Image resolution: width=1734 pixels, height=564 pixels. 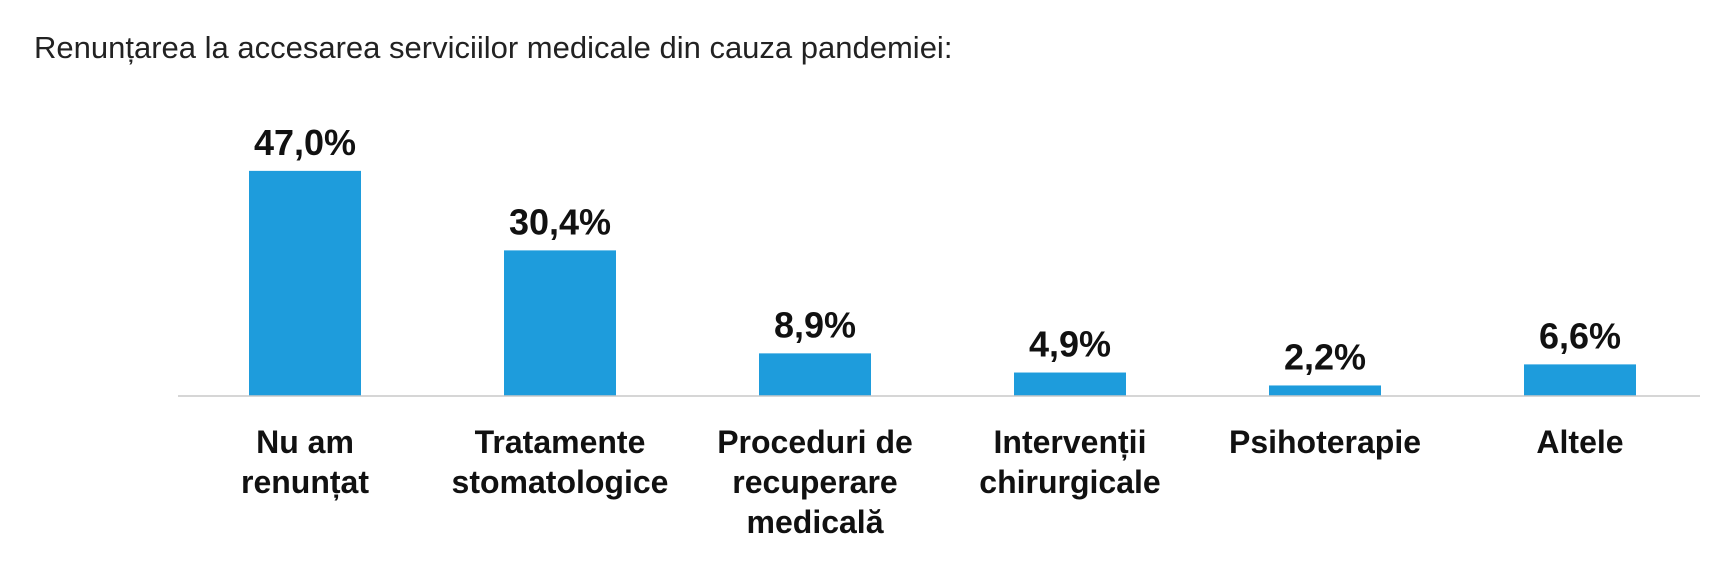 What do you see at coordinates (1070, 344) in the screenshot?
I see `value-label-4: 4,9%` at bounding box center [1070, 344].